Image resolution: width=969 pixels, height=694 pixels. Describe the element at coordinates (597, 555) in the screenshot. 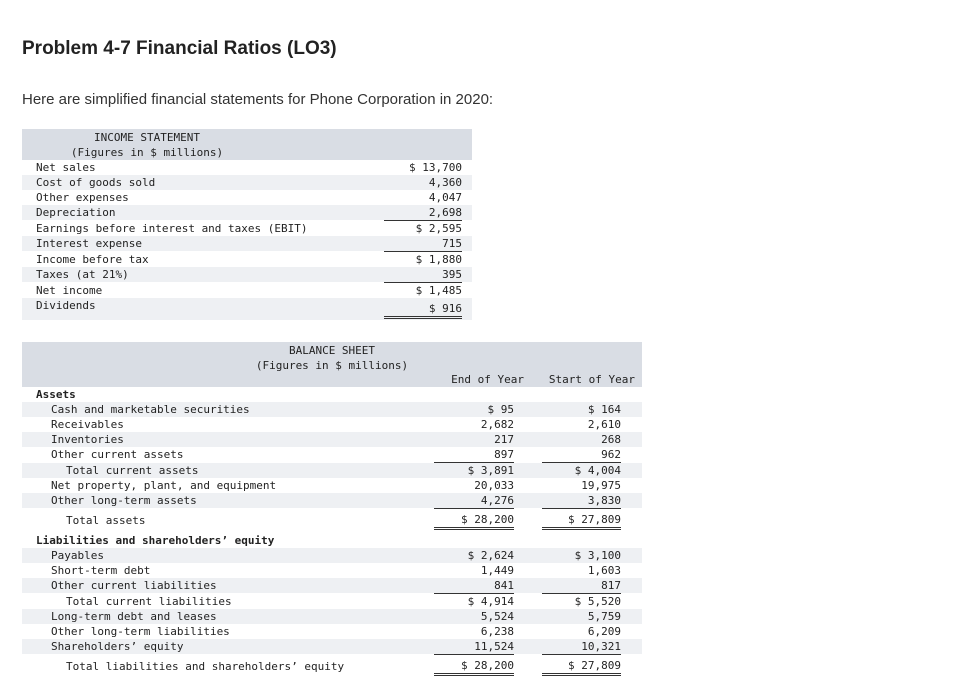

I see `balance-row-start: $ 3,100` at that location.